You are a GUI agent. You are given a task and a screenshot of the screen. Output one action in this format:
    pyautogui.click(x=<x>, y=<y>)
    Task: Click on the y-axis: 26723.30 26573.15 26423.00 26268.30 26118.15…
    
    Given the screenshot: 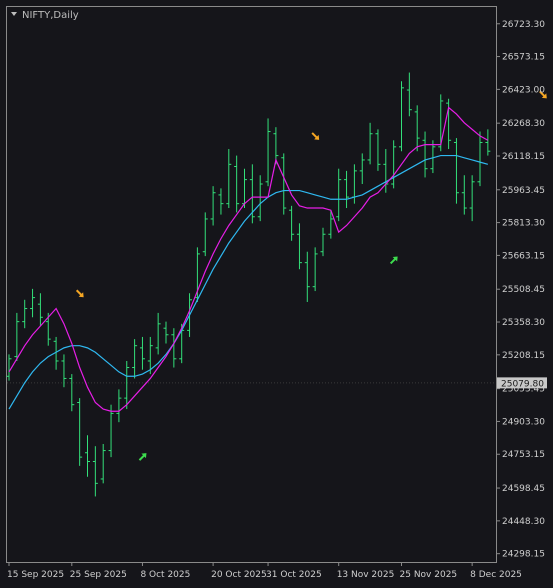 What is the action you would take?
    pyautogui.click(x=520, y=290)
    